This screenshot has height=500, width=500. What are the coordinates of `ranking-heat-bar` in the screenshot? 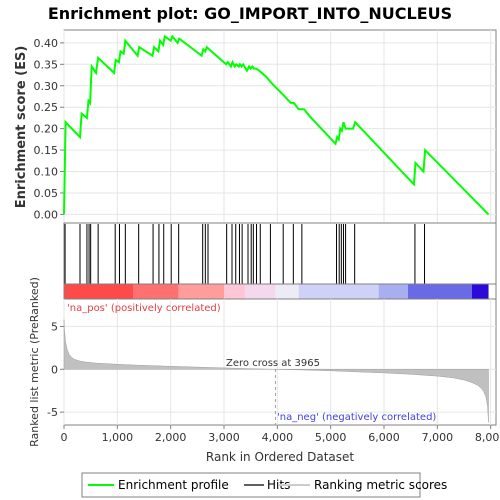 It's located at (276, 291).